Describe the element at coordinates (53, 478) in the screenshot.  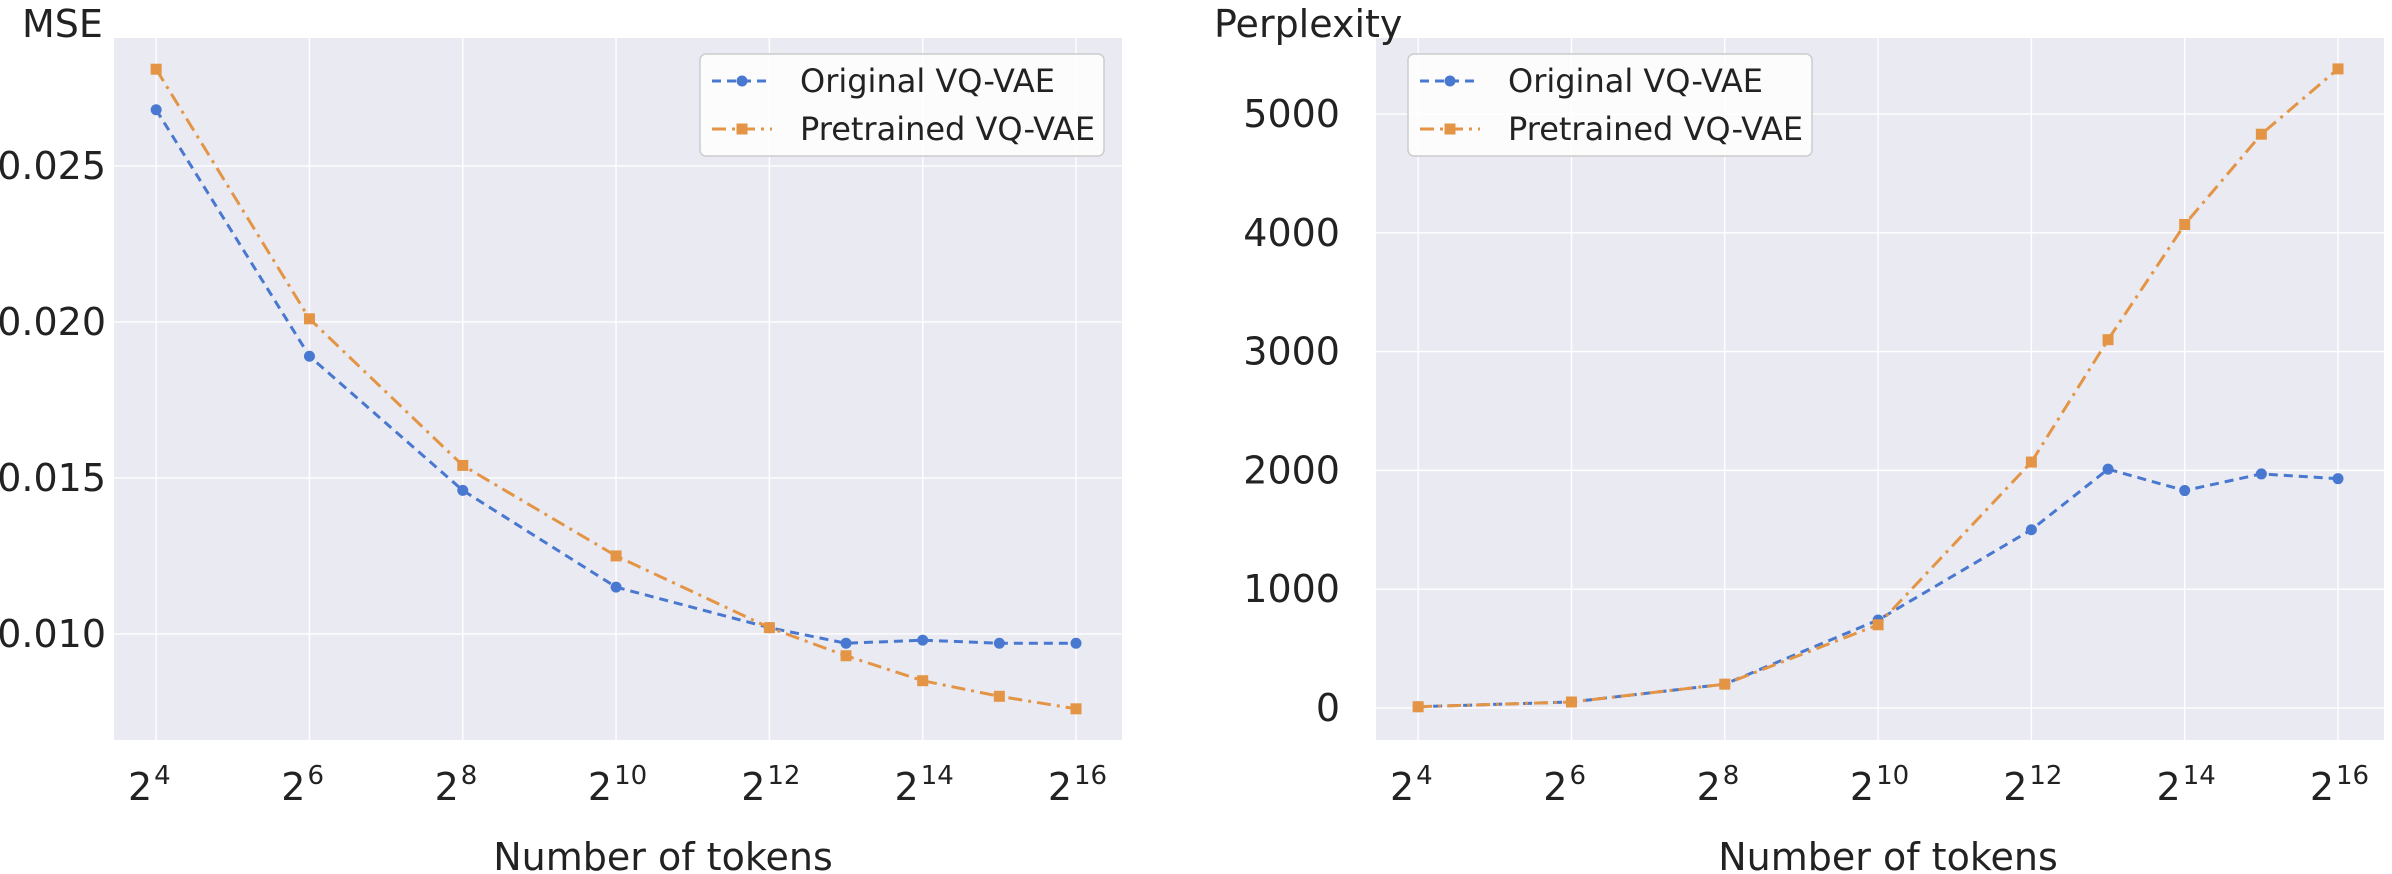
I see `y-tick-label: 0.015` at that location.